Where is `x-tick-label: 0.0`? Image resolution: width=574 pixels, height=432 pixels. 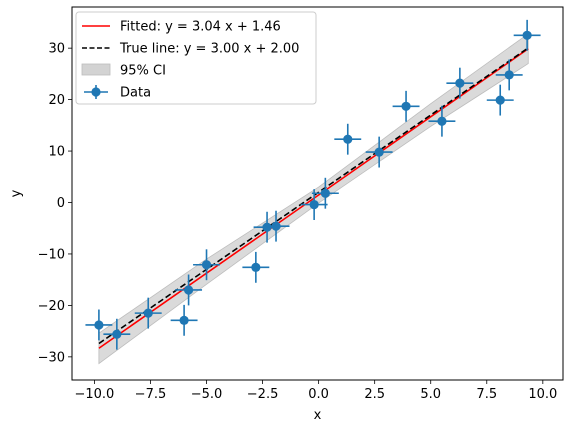
x-tick-label: 0.0 is located at coordinates (318, 394).